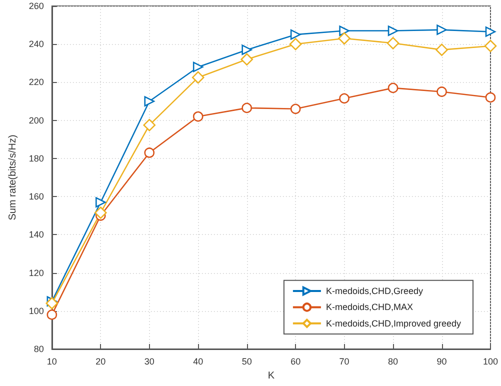 The image size is (501, 386). What do you see at coordinates (36, 311) in the screenshot?
I see `y-tick-label: 100` at bounding box center [36, 311].